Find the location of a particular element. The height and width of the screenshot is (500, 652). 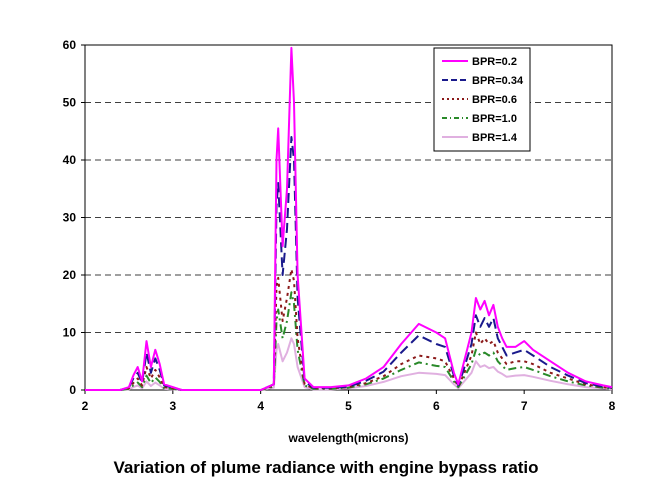

y-tick-label: 10 is located at coordinates (70, 333).